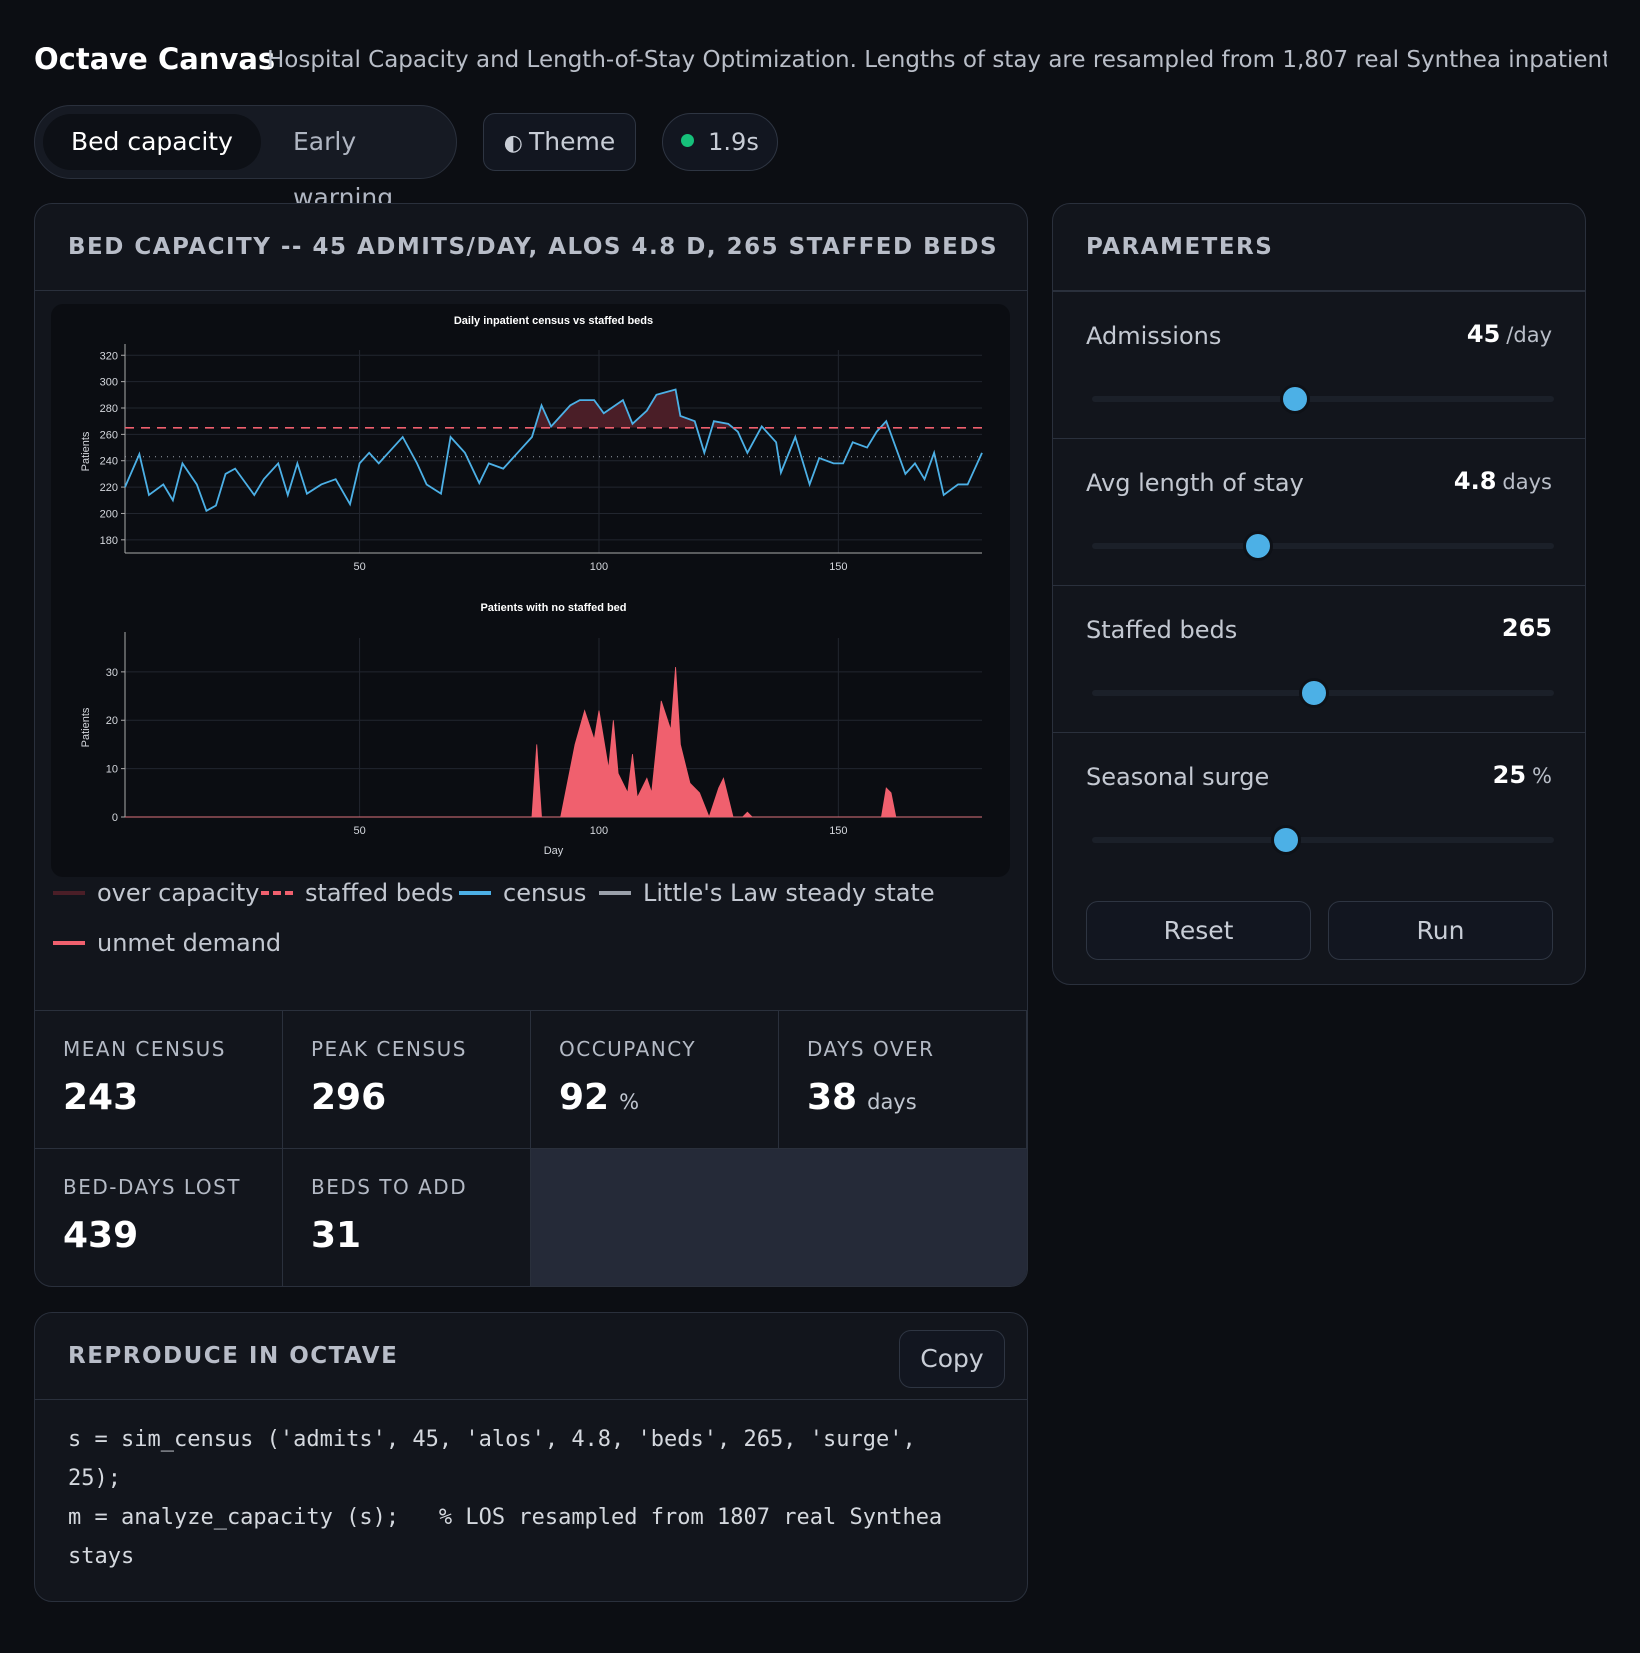 This screenshot has height=1653, width=1640. I want to click on parameter-unit: /day, so click(1529, 335).